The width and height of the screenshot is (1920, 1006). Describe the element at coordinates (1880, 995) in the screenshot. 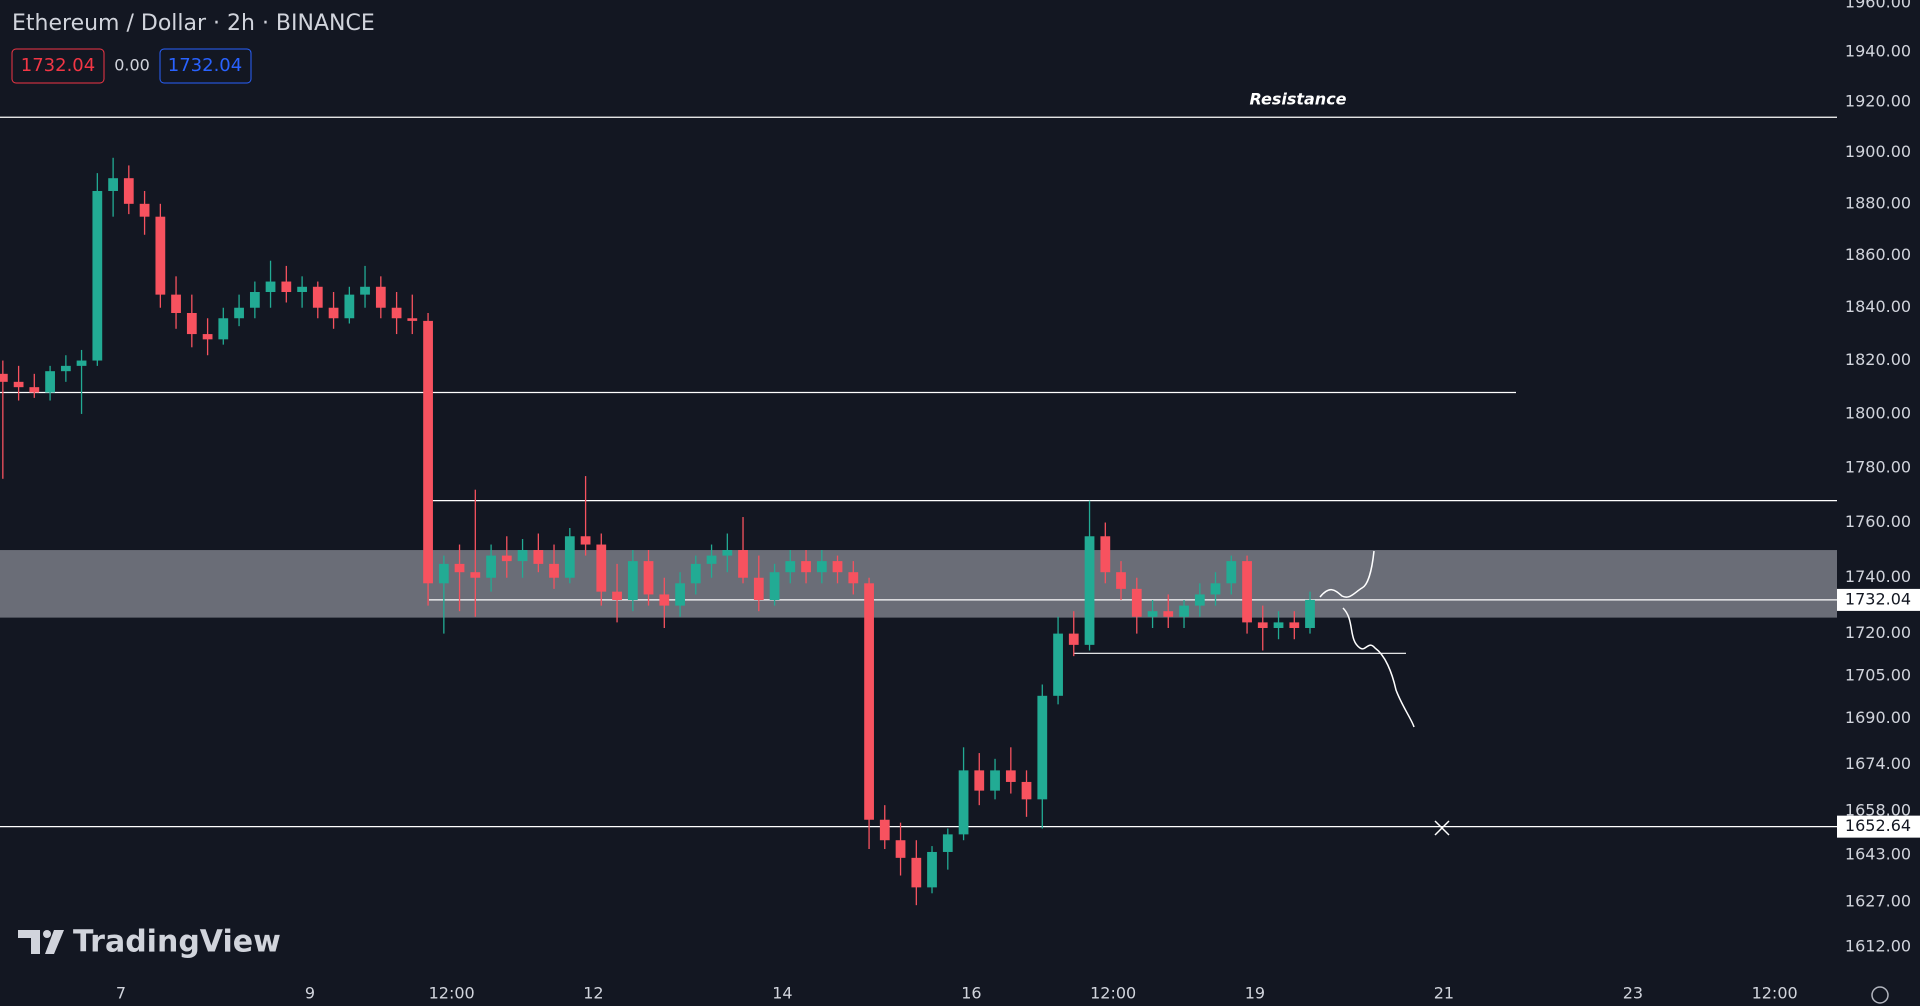

I see `settings-icon` at that location.